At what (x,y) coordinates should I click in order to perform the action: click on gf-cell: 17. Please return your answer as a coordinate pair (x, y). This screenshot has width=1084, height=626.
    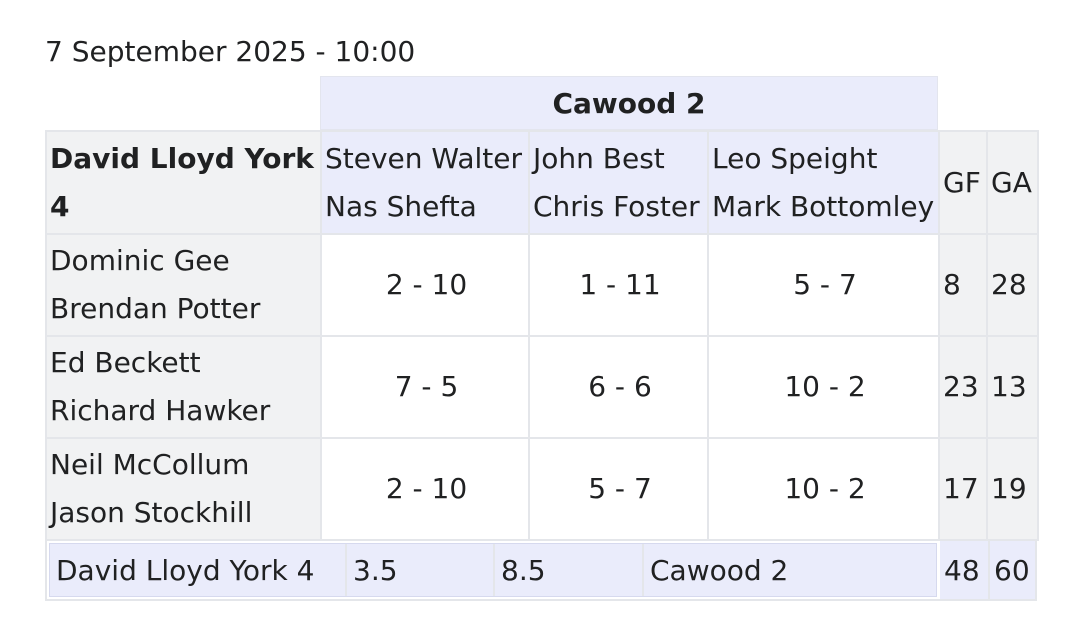
    Looking at the image, I should click on (963, 489).